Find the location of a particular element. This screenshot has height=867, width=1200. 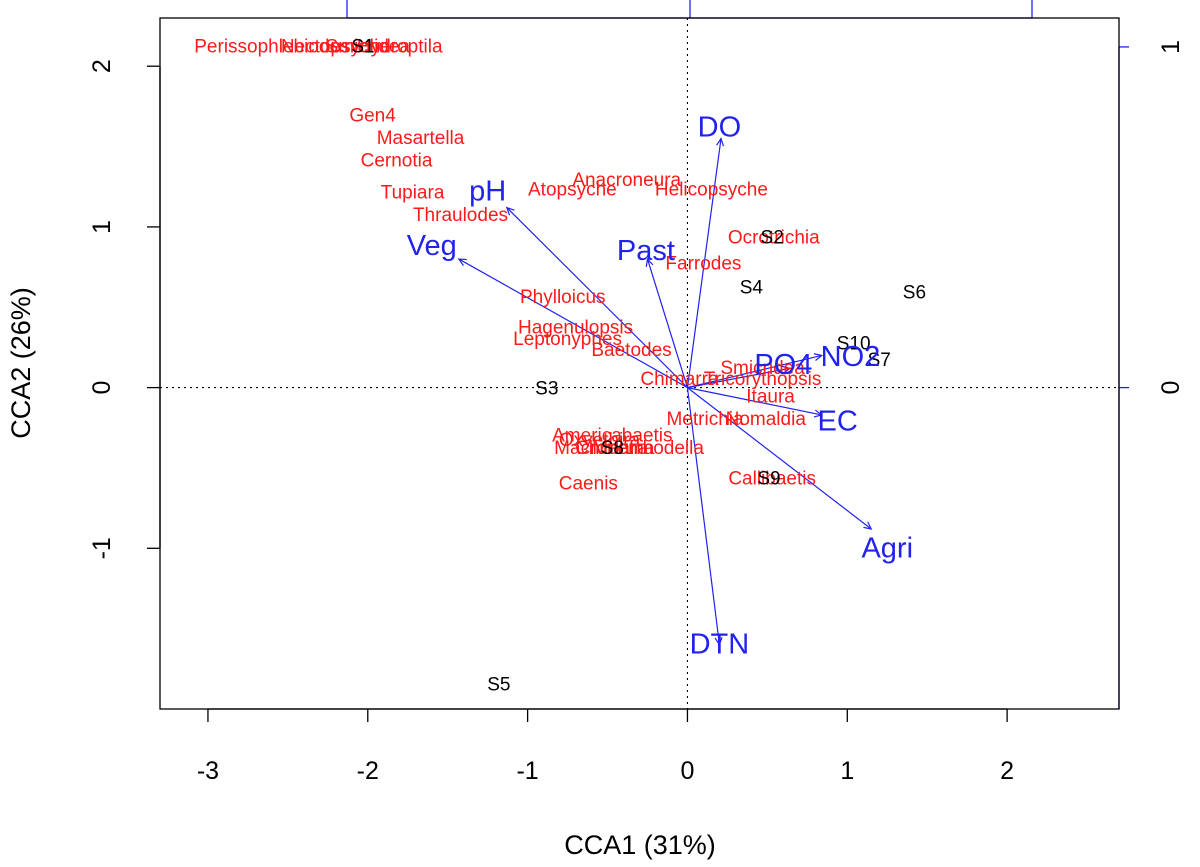

env-label: Agri is located at coordinates (887, 548).